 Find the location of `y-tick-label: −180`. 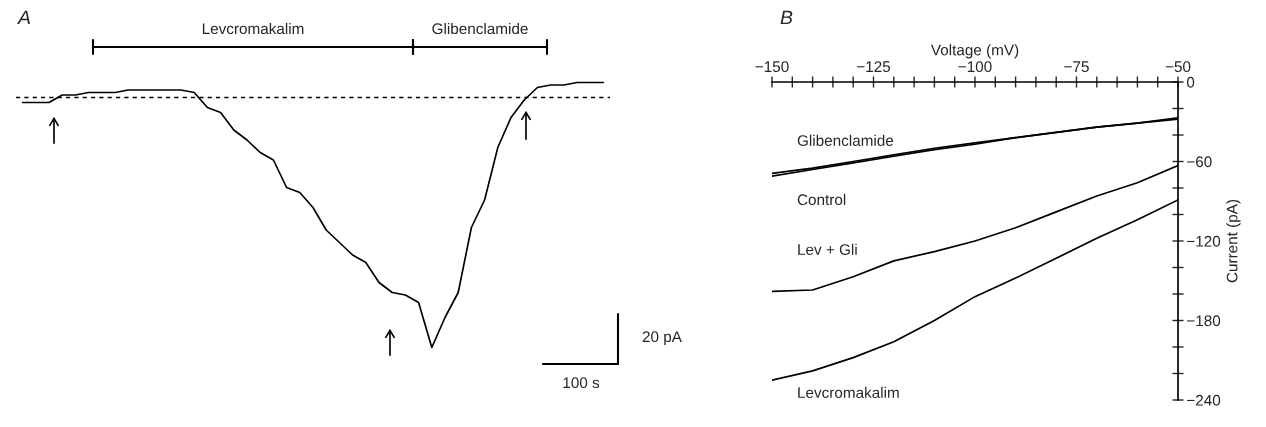

y-tick-label: −180 is located at coordinates (1204, 321).